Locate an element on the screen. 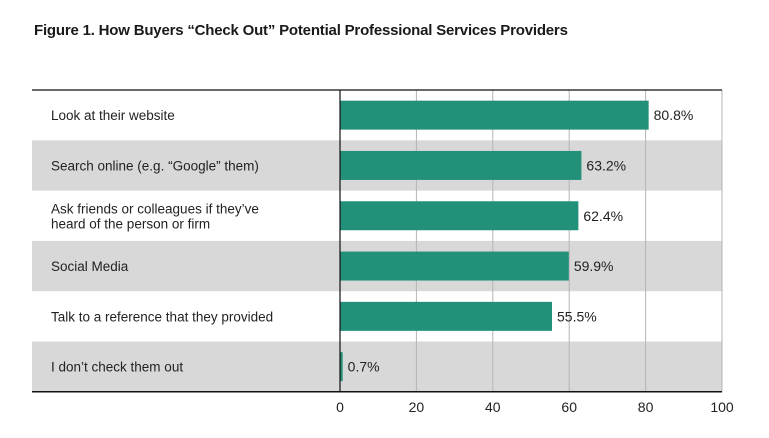  x-tick-labels: 0 20 40 60 80 100 is located at coordinates (535, 407).